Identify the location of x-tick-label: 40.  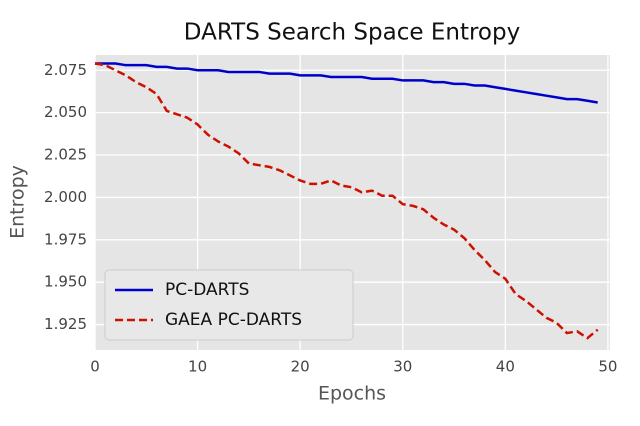
(505, 367).